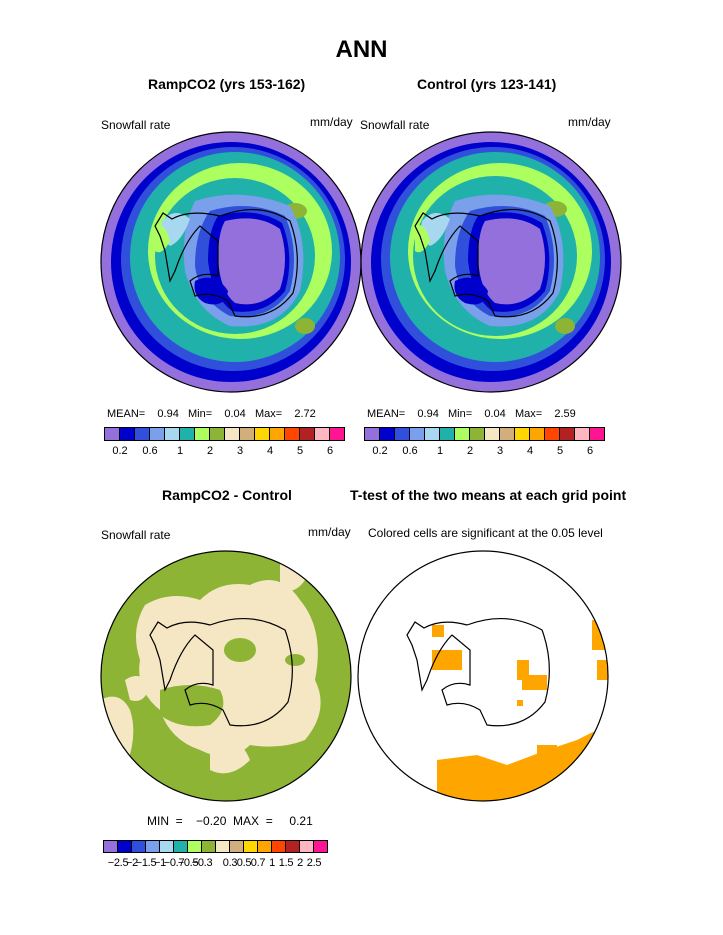 This screenshot has width=723, height=935. I want to click on ramp-colorbar, so click(224, 434).